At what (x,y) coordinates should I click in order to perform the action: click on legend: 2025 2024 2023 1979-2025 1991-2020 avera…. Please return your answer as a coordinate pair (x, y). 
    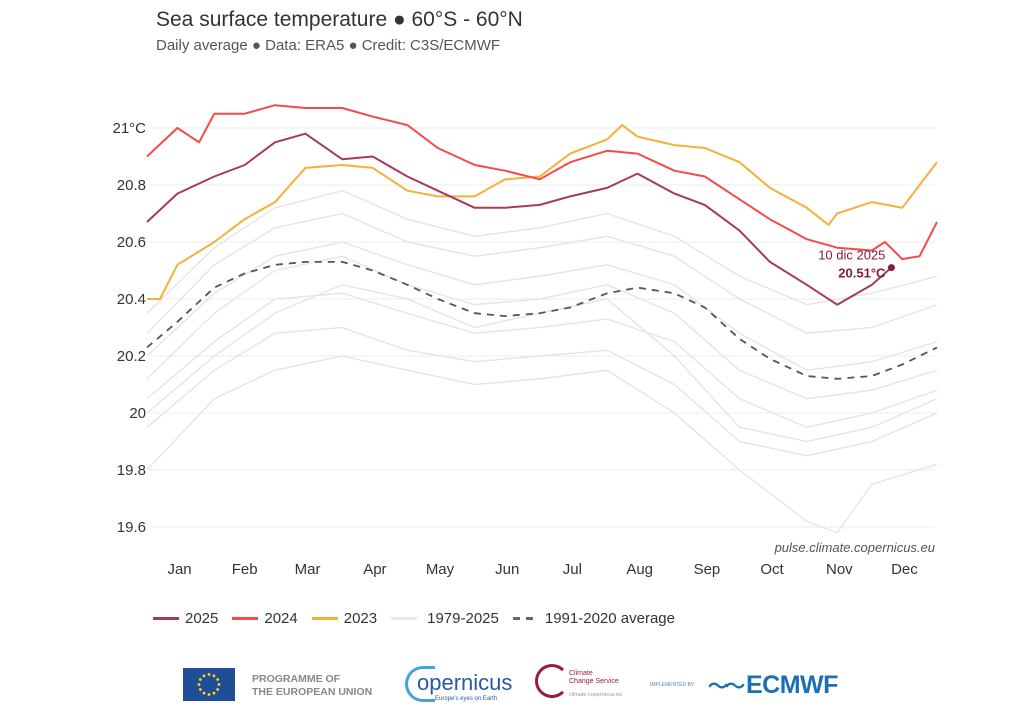
    Looking at the image, I should click on (421, 618).